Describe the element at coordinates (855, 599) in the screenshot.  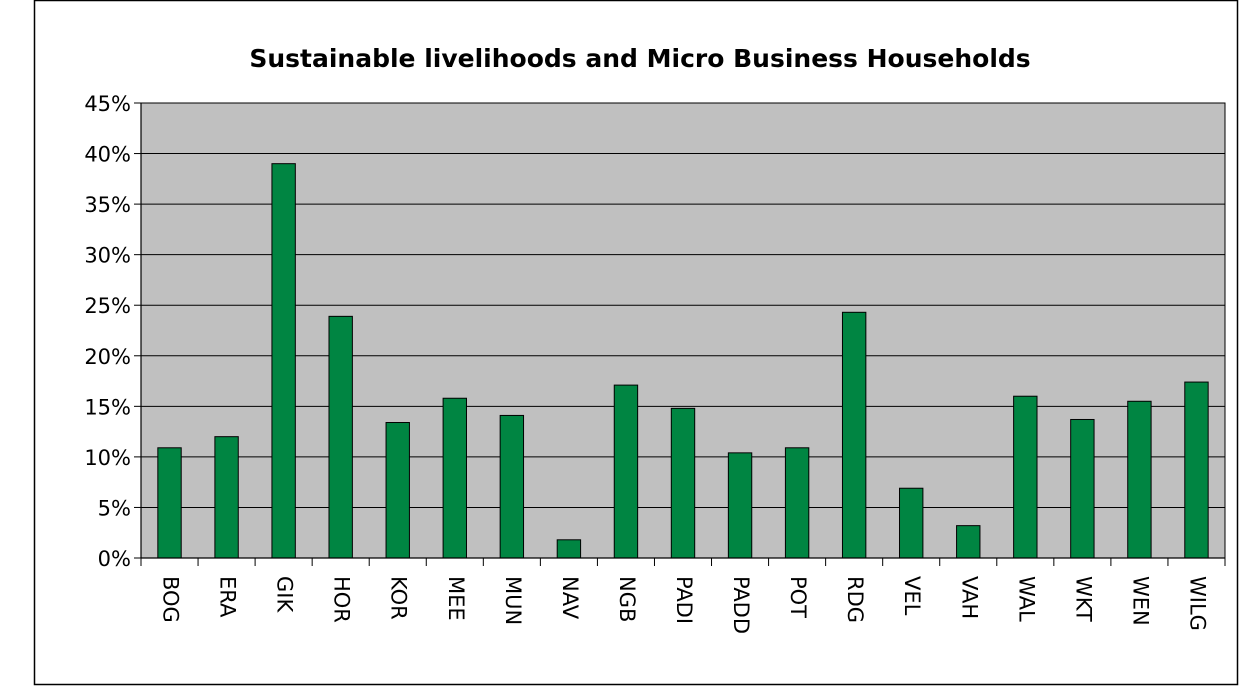
I see `x-tick-label: RDG` at that location.